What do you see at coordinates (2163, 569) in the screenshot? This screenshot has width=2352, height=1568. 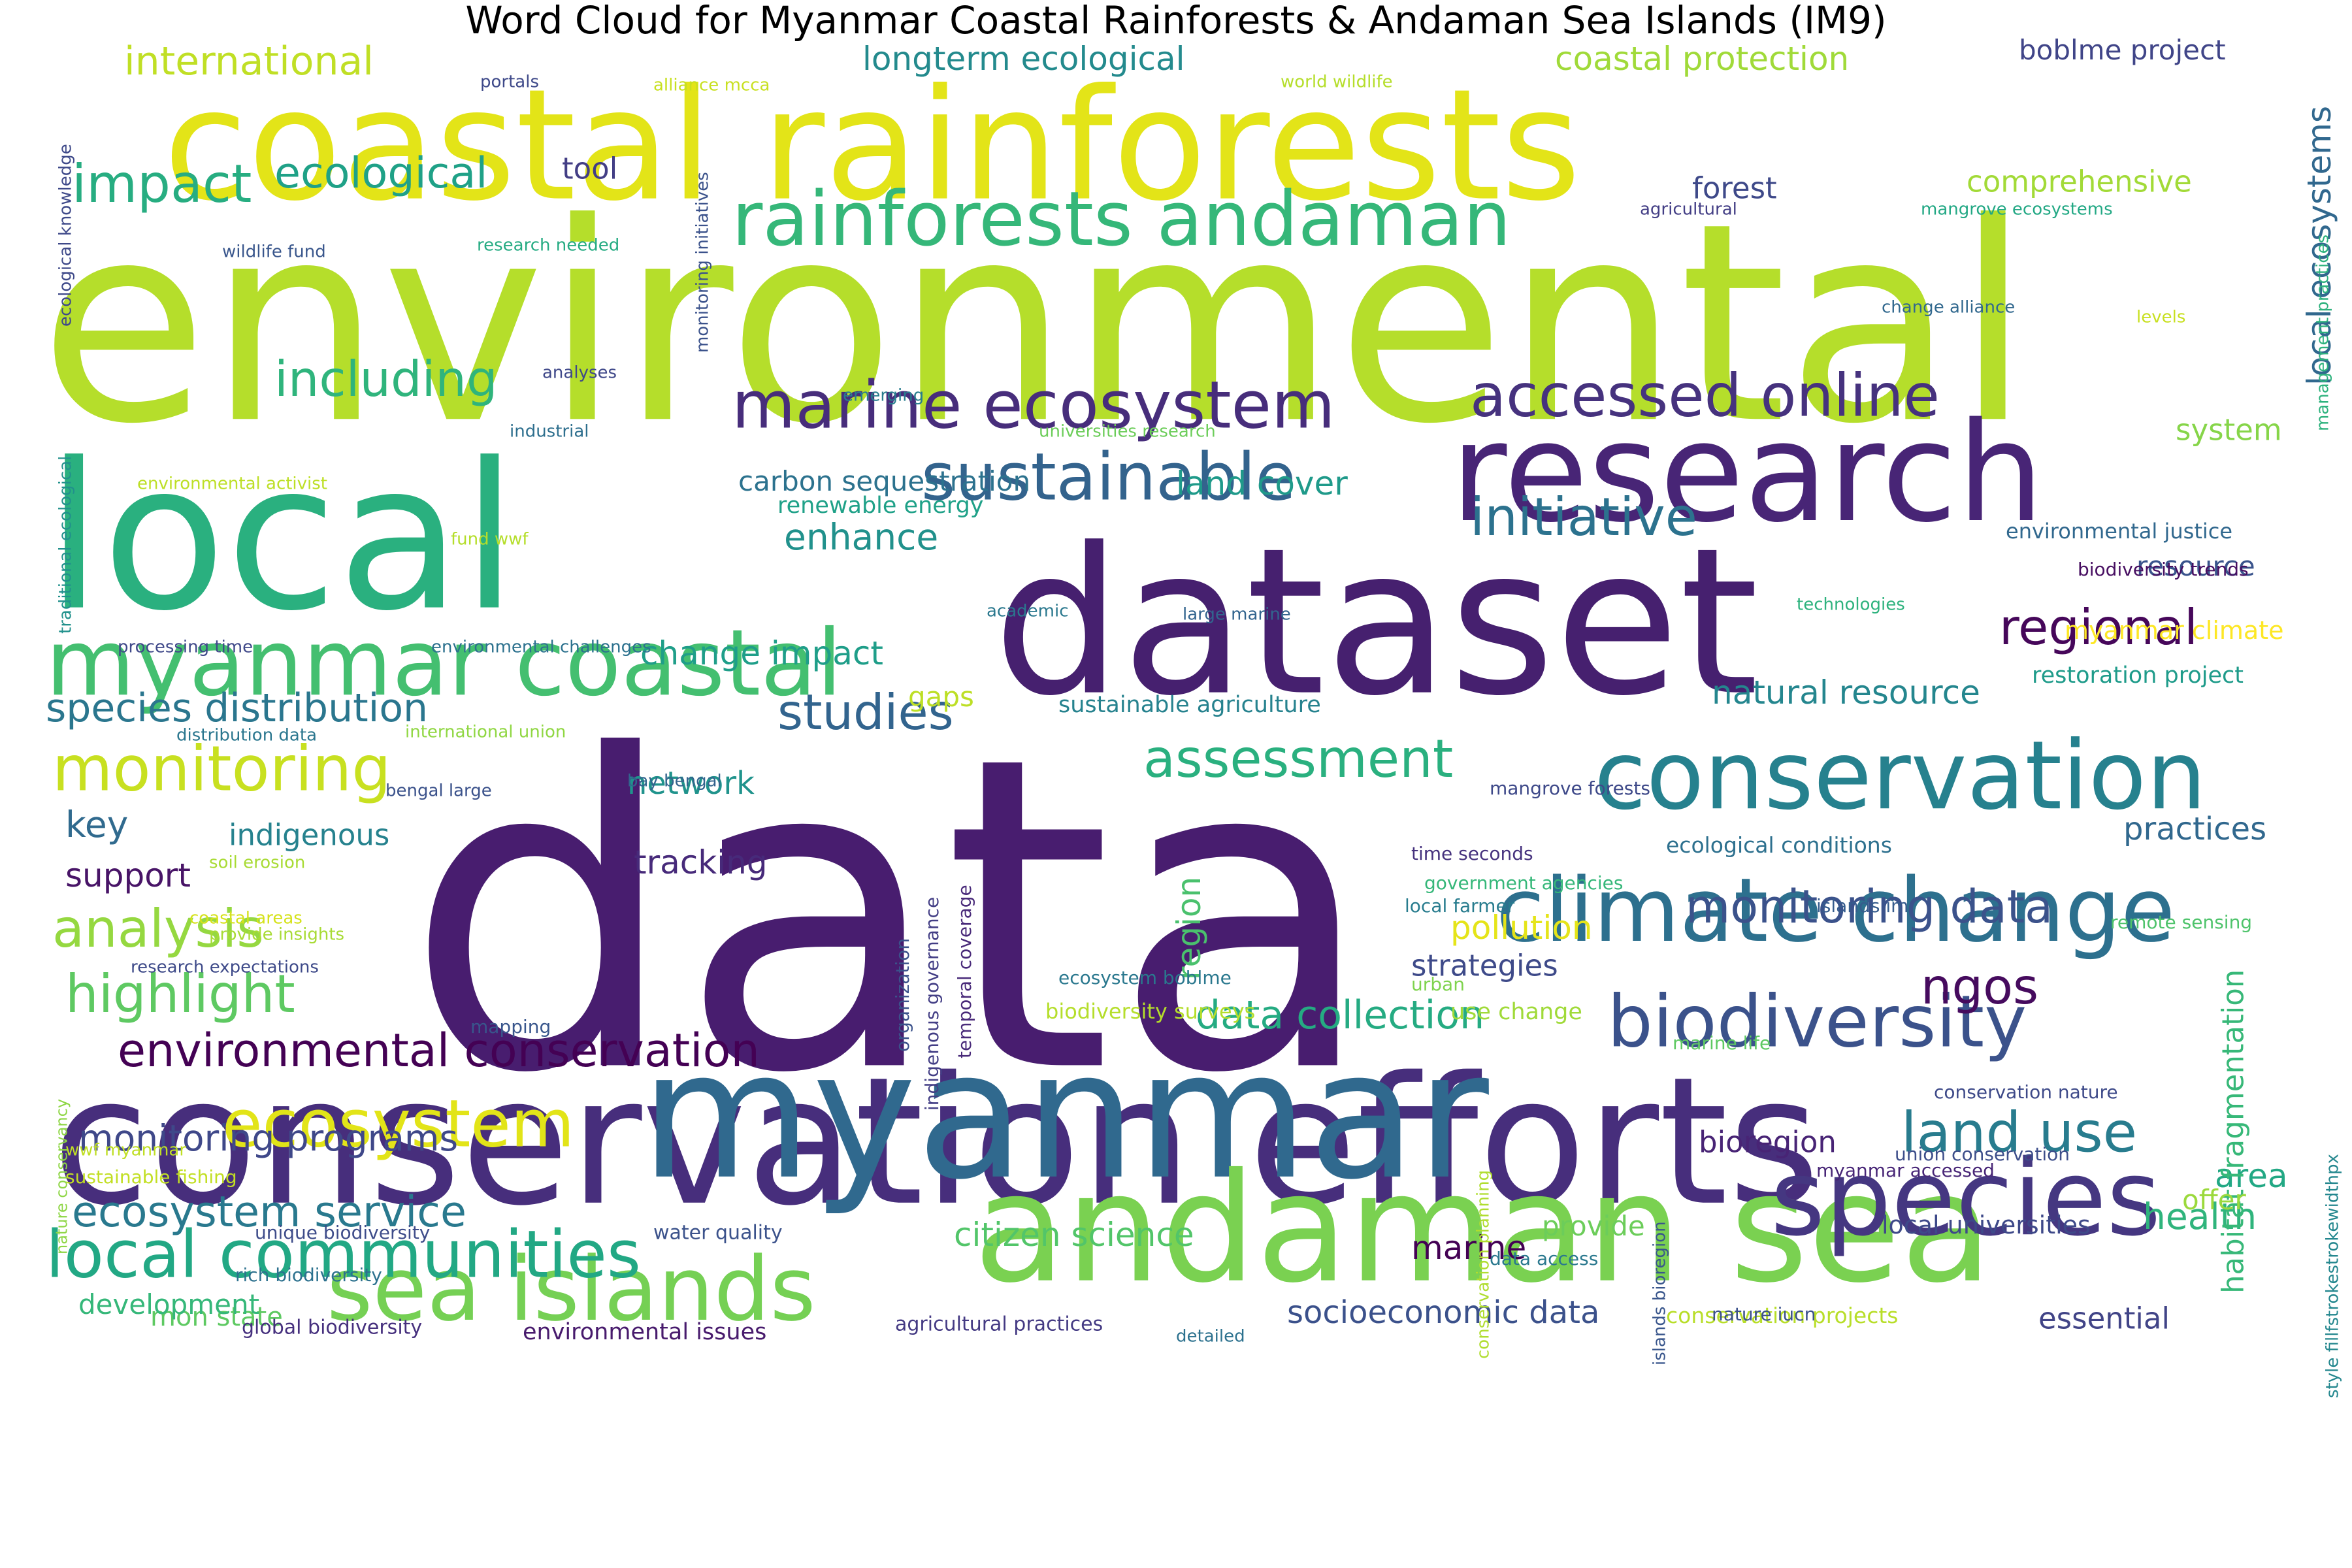 I see `word-biodiversity-trends: biodiversity trends` at bounding box center [2163, 569].